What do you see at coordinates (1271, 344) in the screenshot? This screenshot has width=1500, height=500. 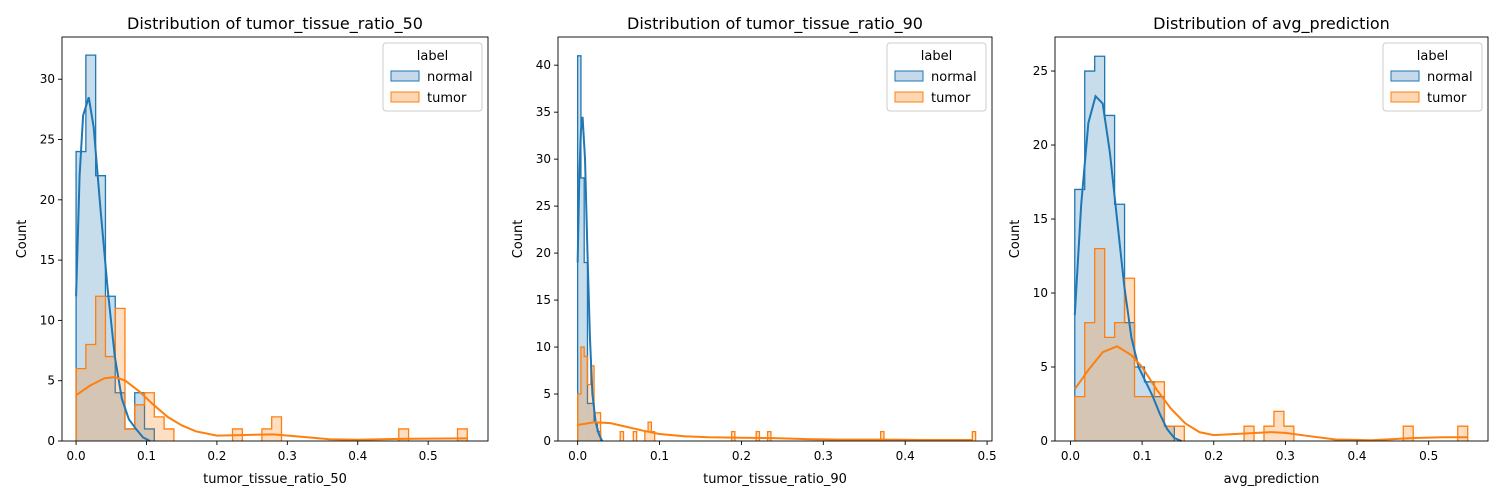 I see `histogram-outline-tumor` at bounding box center [1271, 344].